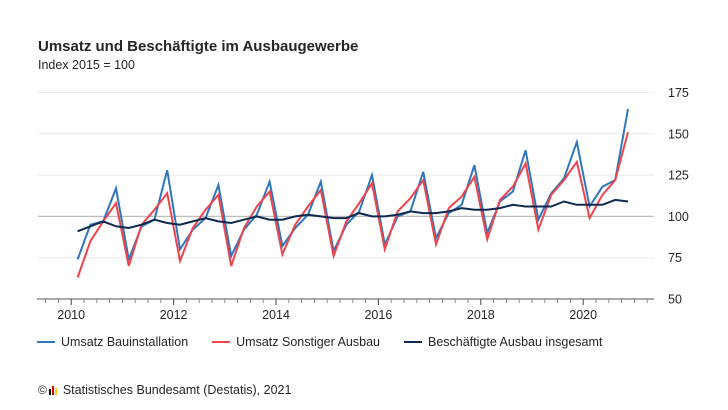  What do you see at coordinates (198, 46) in the screenshot?
I see `chart-title: Umsatz und Beschäftigte im Ausbaugewerbe` at bounding box center [198, 46].